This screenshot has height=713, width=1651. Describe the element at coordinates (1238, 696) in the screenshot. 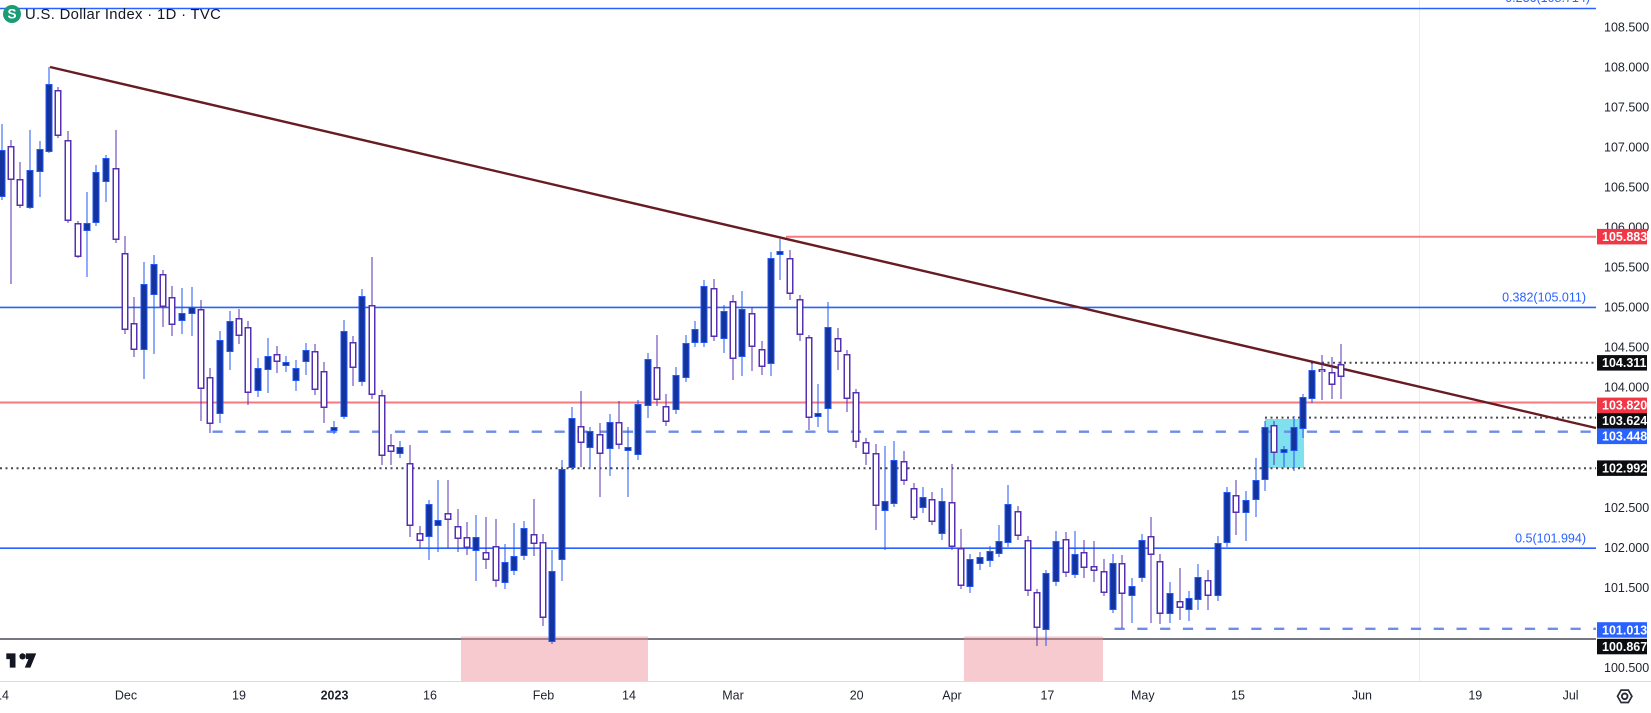

I see `svg-text: 15` at that location.